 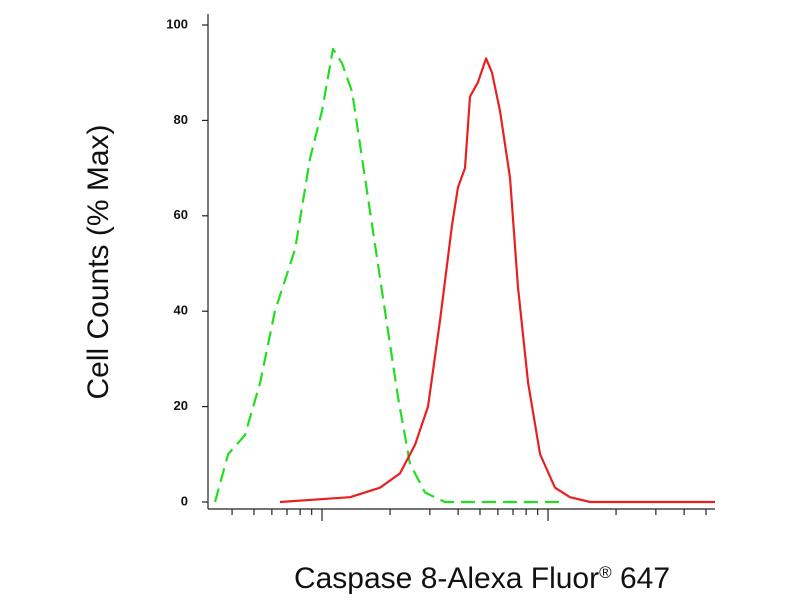 I want to click on x-axis-label: Caspase 8-Alexa Fluor® 647, so click(x=482, y=578).